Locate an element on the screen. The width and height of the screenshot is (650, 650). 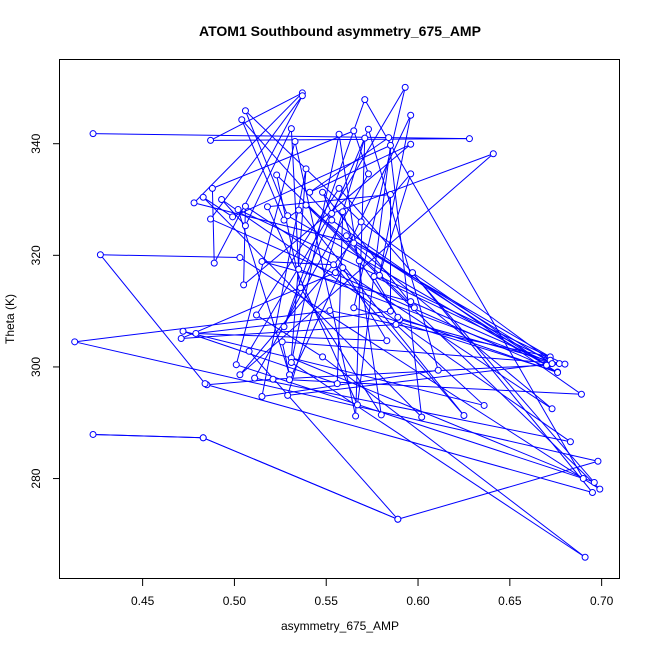
x-tick-label: 0.50 is located at coordinates (235, 601).